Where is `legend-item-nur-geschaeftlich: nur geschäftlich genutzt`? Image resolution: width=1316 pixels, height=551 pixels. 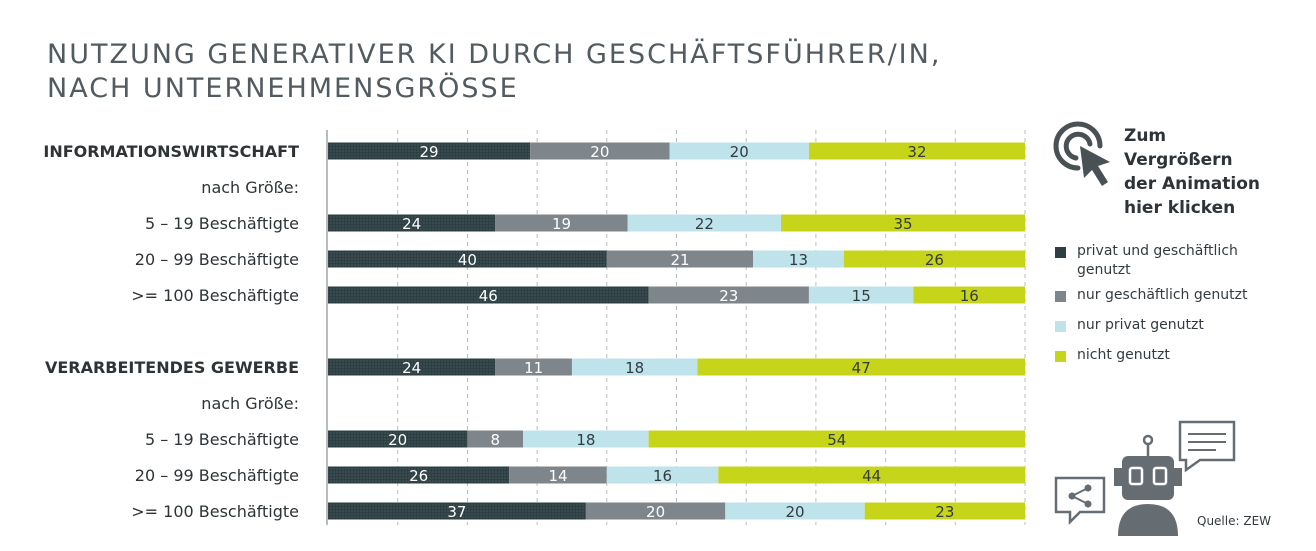 legend-item-nur-geschaeftlich: nur geschäftlich genutzt is located at coordinates (1175, 301).